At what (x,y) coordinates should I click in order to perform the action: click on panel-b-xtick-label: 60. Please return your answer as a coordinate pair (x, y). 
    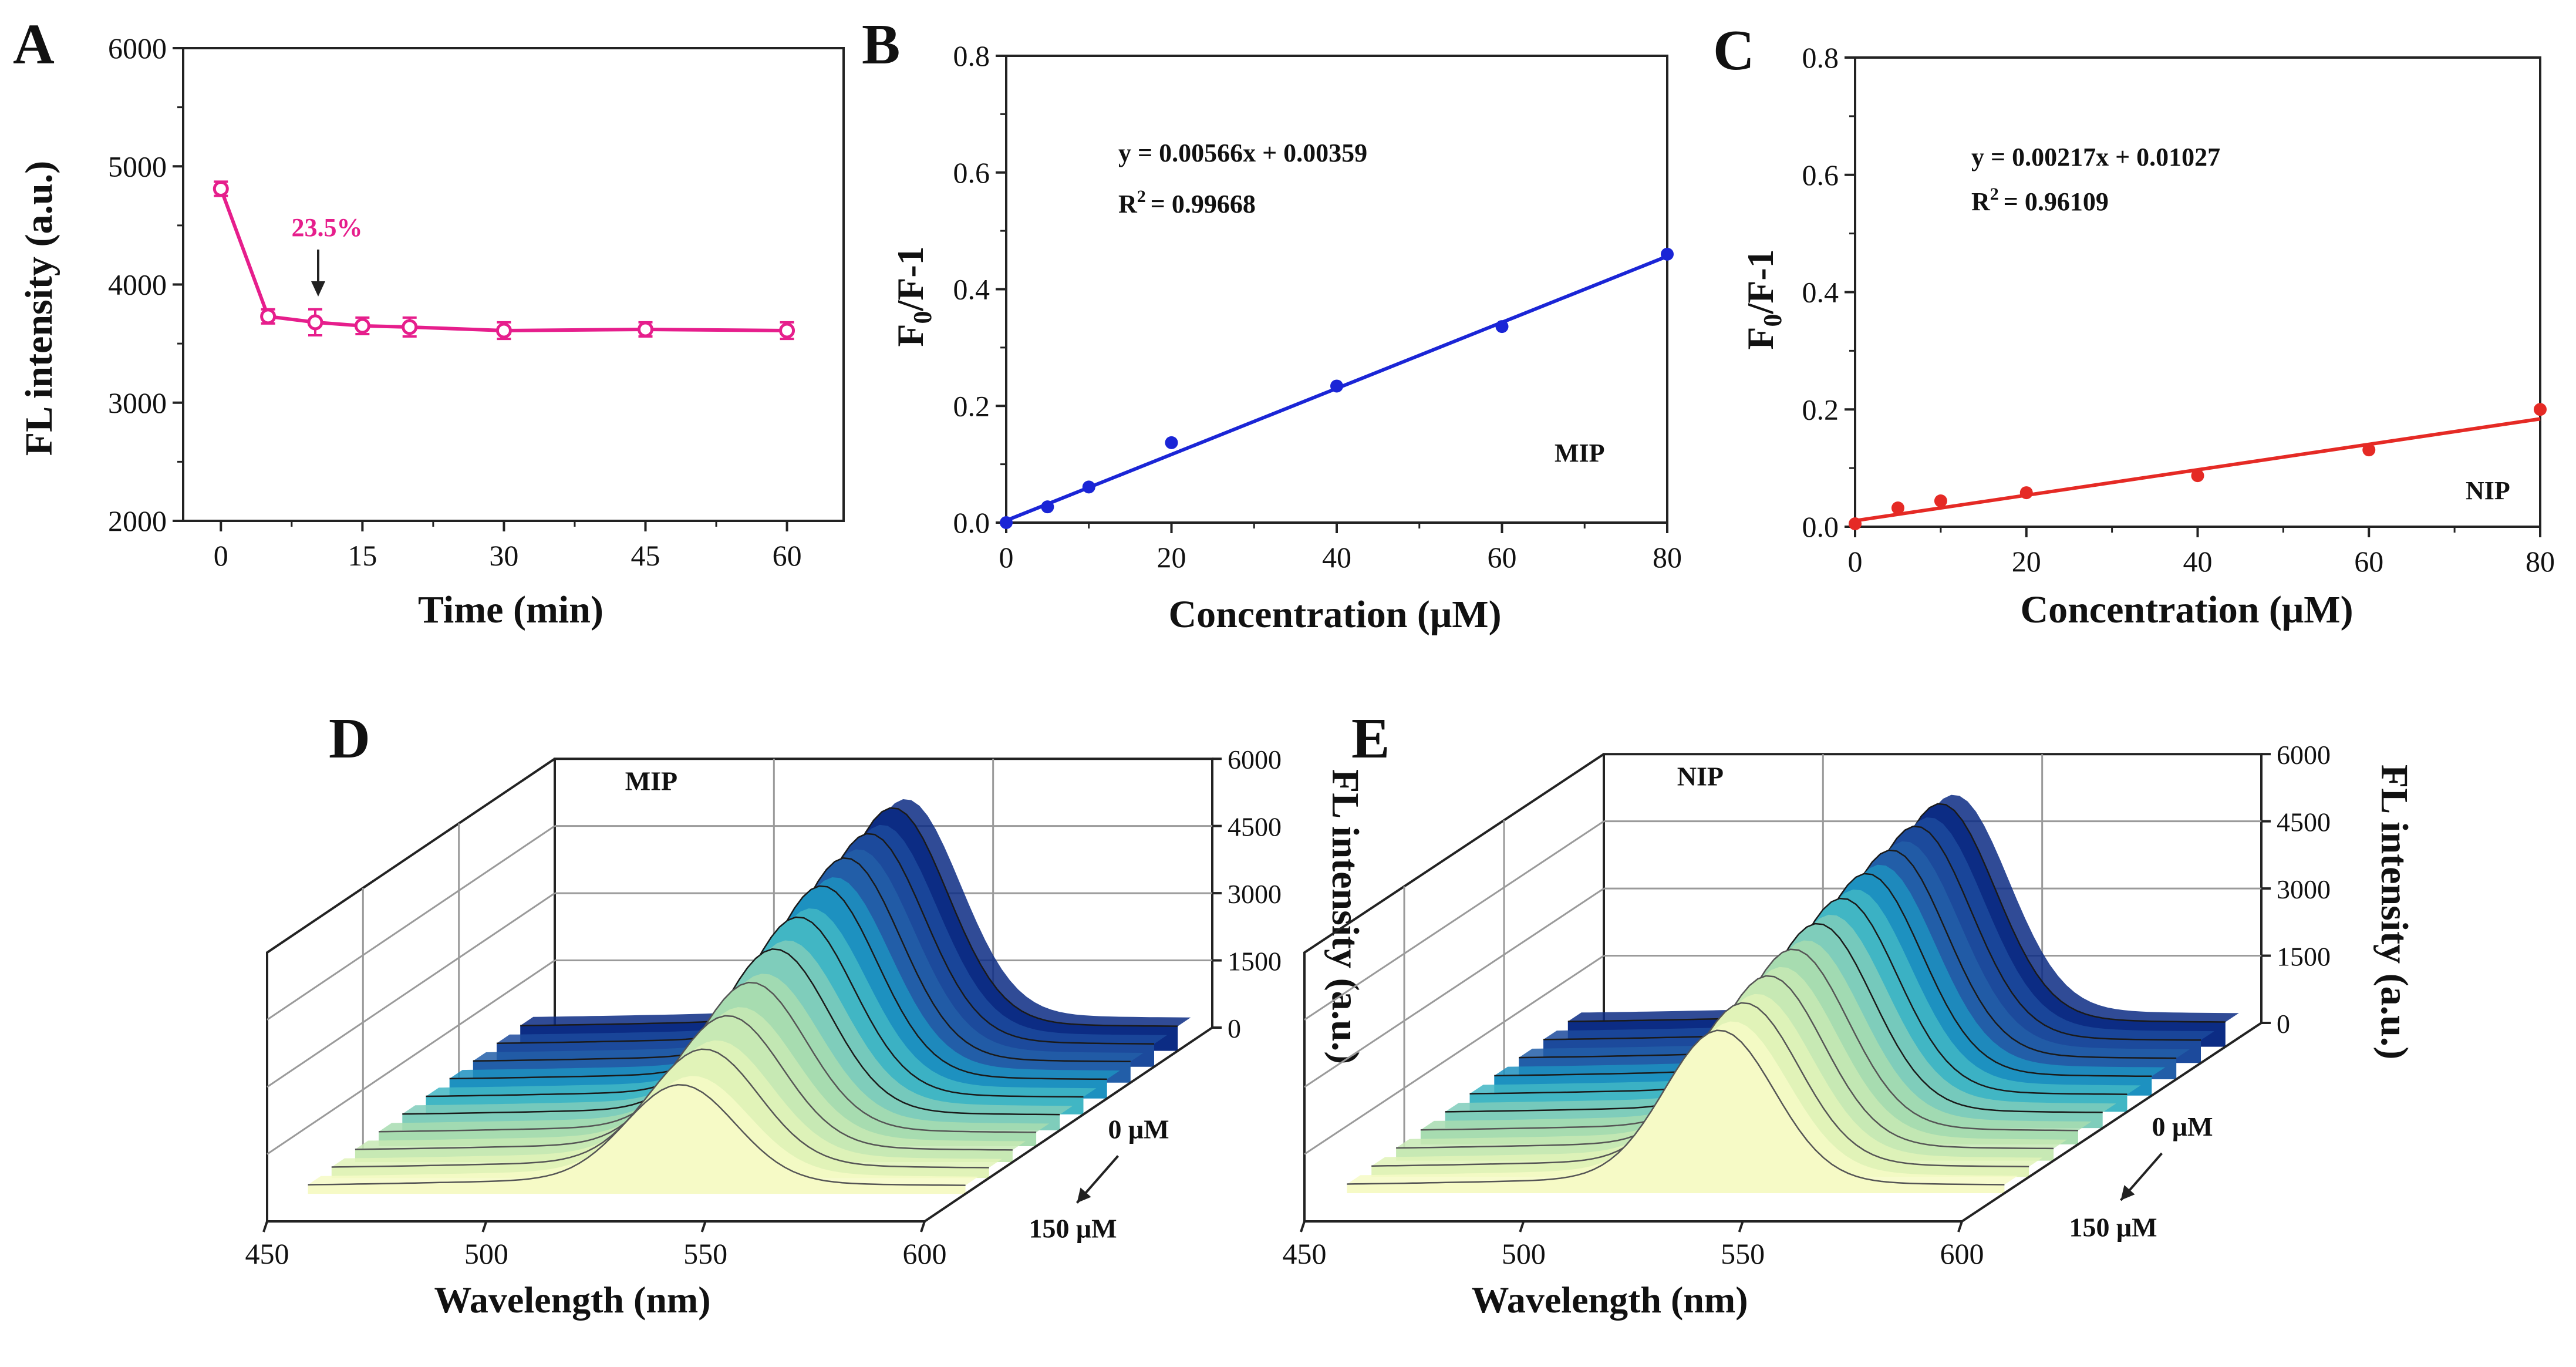
    Looking at the image, I should click on (1502, 557).